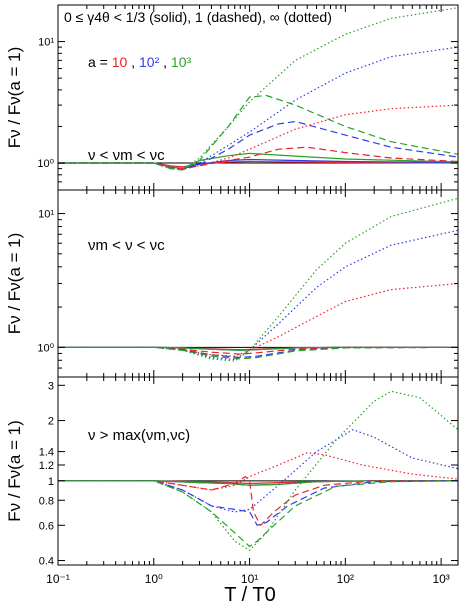 Image resolution: width=463 pixels, height=608 pixels. I want to click on panel-label: νm < ν < νc, so click(126, 245).